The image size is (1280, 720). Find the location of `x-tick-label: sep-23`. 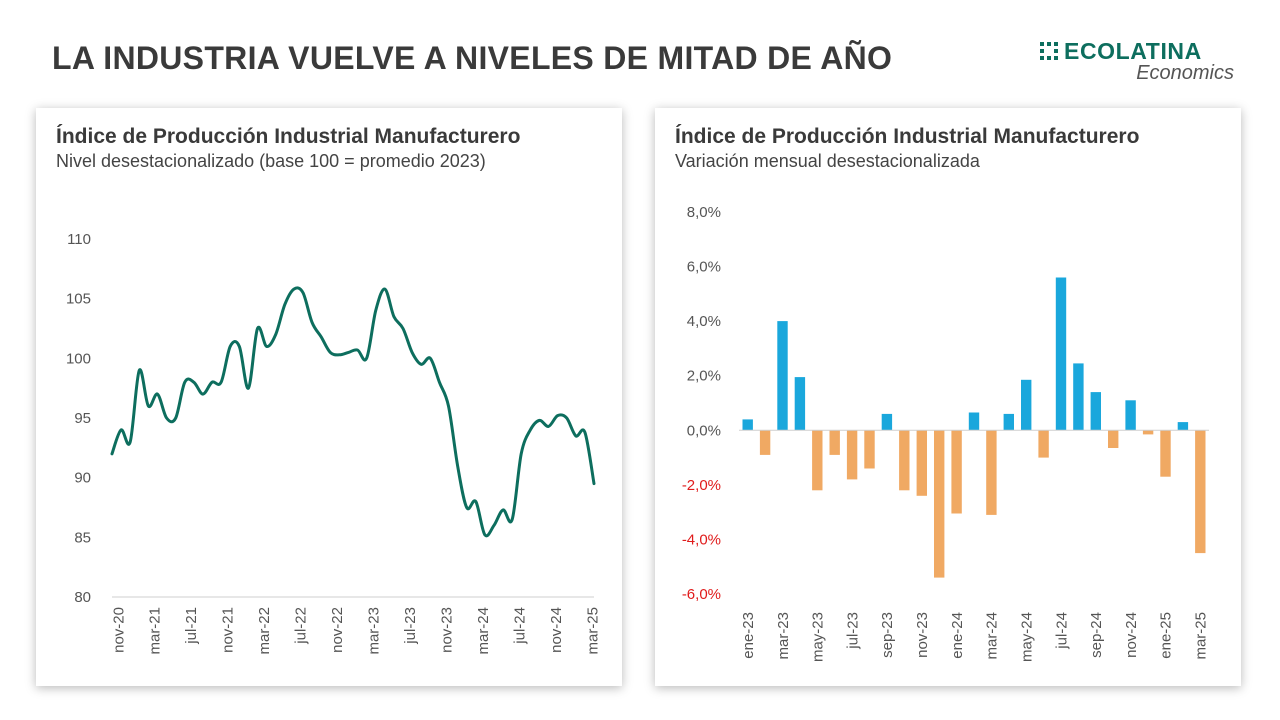

x-tick-label: sep-23 is located at coordinates (887, 635).